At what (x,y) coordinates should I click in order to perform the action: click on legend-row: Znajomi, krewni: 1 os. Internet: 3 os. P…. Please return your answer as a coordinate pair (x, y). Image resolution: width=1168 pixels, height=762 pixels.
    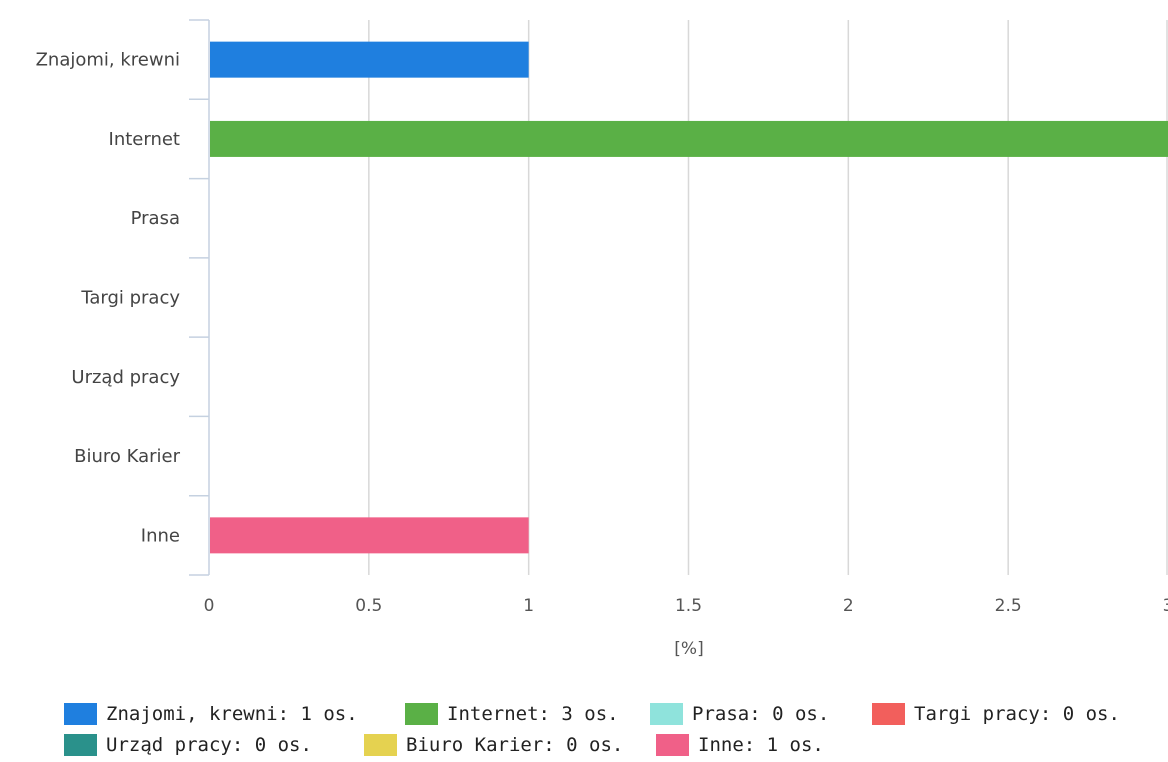
    Looking at the image, I should click on (609, 715).